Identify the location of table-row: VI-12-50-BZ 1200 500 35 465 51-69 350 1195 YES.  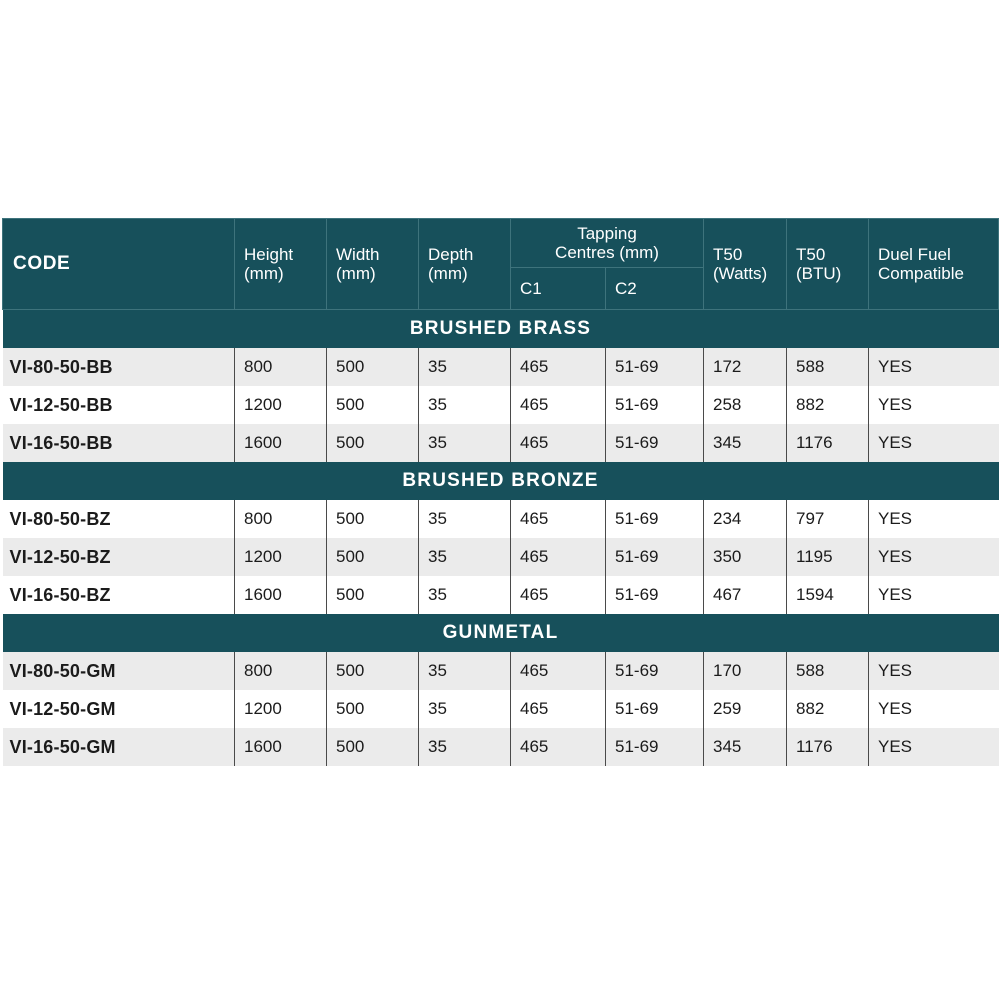
(500, 557).